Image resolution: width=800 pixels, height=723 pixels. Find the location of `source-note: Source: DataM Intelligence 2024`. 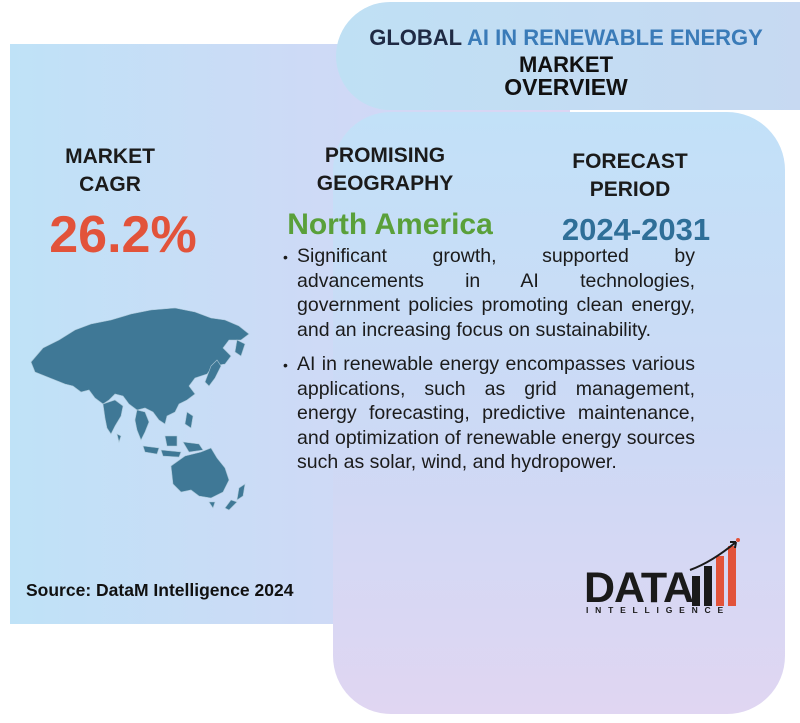

source-note: Source: DataM Intelligence 2024 is located at coordinates (160, 590).